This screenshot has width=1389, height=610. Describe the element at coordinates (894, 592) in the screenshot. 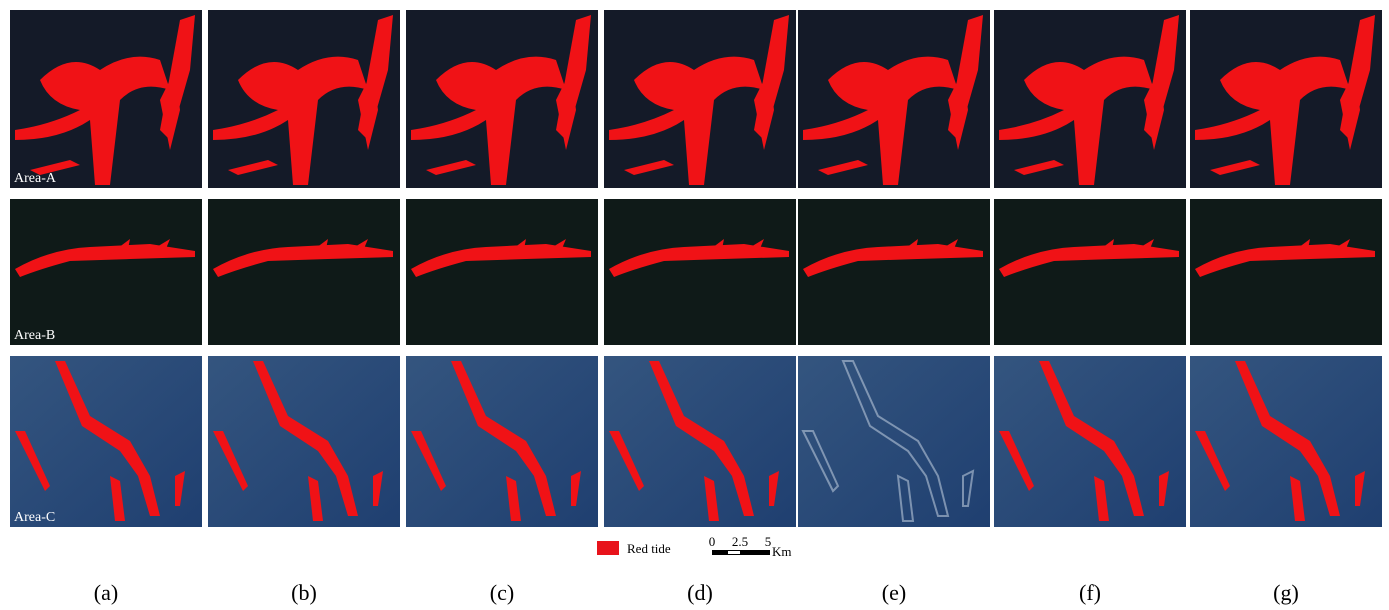

I see `panel-label: (e)` at that location.